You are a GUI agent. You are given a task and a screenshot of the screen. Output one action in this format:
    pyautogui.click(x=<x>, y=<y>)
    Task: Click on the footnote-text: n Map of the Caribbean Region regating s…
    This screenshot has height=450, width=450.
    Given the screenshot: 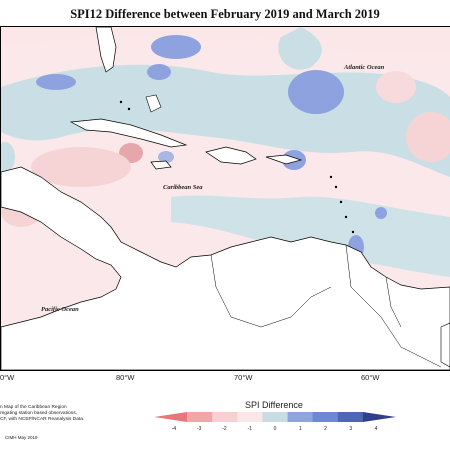 What is the action you would take?
    pyautogui.click(x=42, y=413)
    